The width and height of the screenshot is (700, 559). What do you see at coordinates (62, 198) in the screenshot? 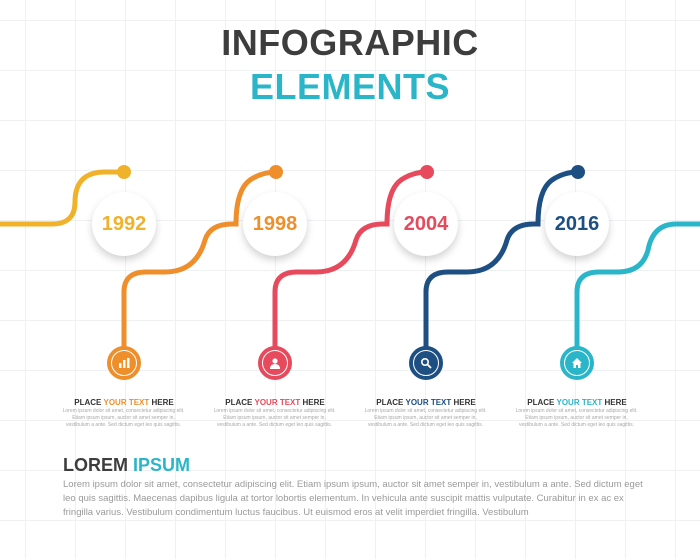
I see `path-1992` at bounding box center [62, 198].